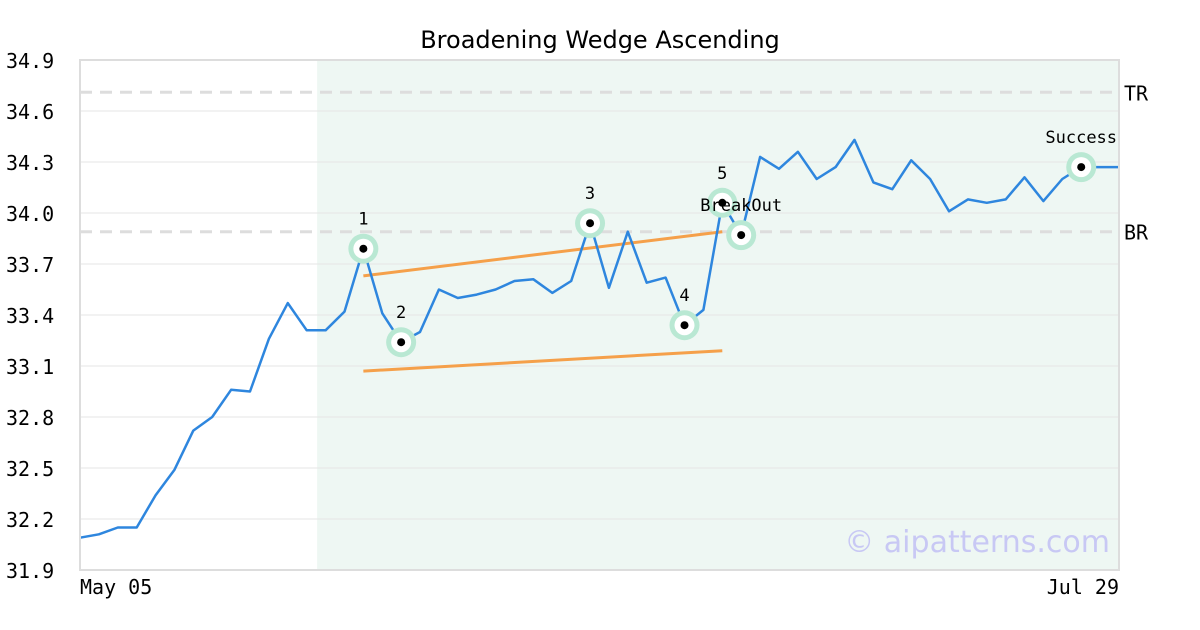 The width and height of the screenshot is (1200, 630). I want to click on chart-title: Broadening Wedge Ascending, so click(600, 40).